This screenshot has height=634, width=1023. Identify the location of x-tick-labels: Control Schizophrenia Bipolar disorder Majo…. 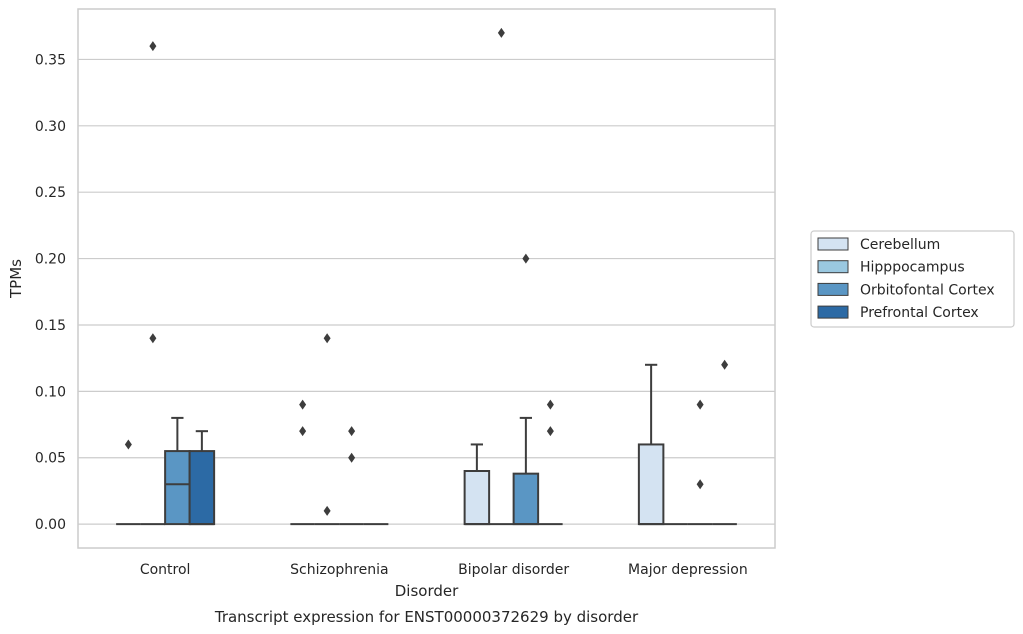
(444, 570).